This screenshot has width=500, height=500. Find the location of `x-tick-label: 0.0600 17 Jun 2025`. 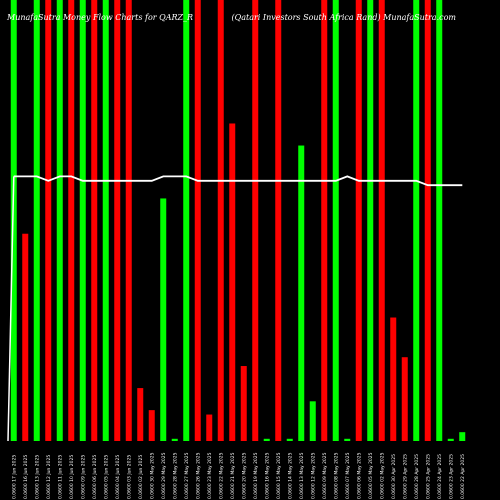

x-tick-label: 0.0600 17 Jun 2025 is located at coordinates (14, 477).